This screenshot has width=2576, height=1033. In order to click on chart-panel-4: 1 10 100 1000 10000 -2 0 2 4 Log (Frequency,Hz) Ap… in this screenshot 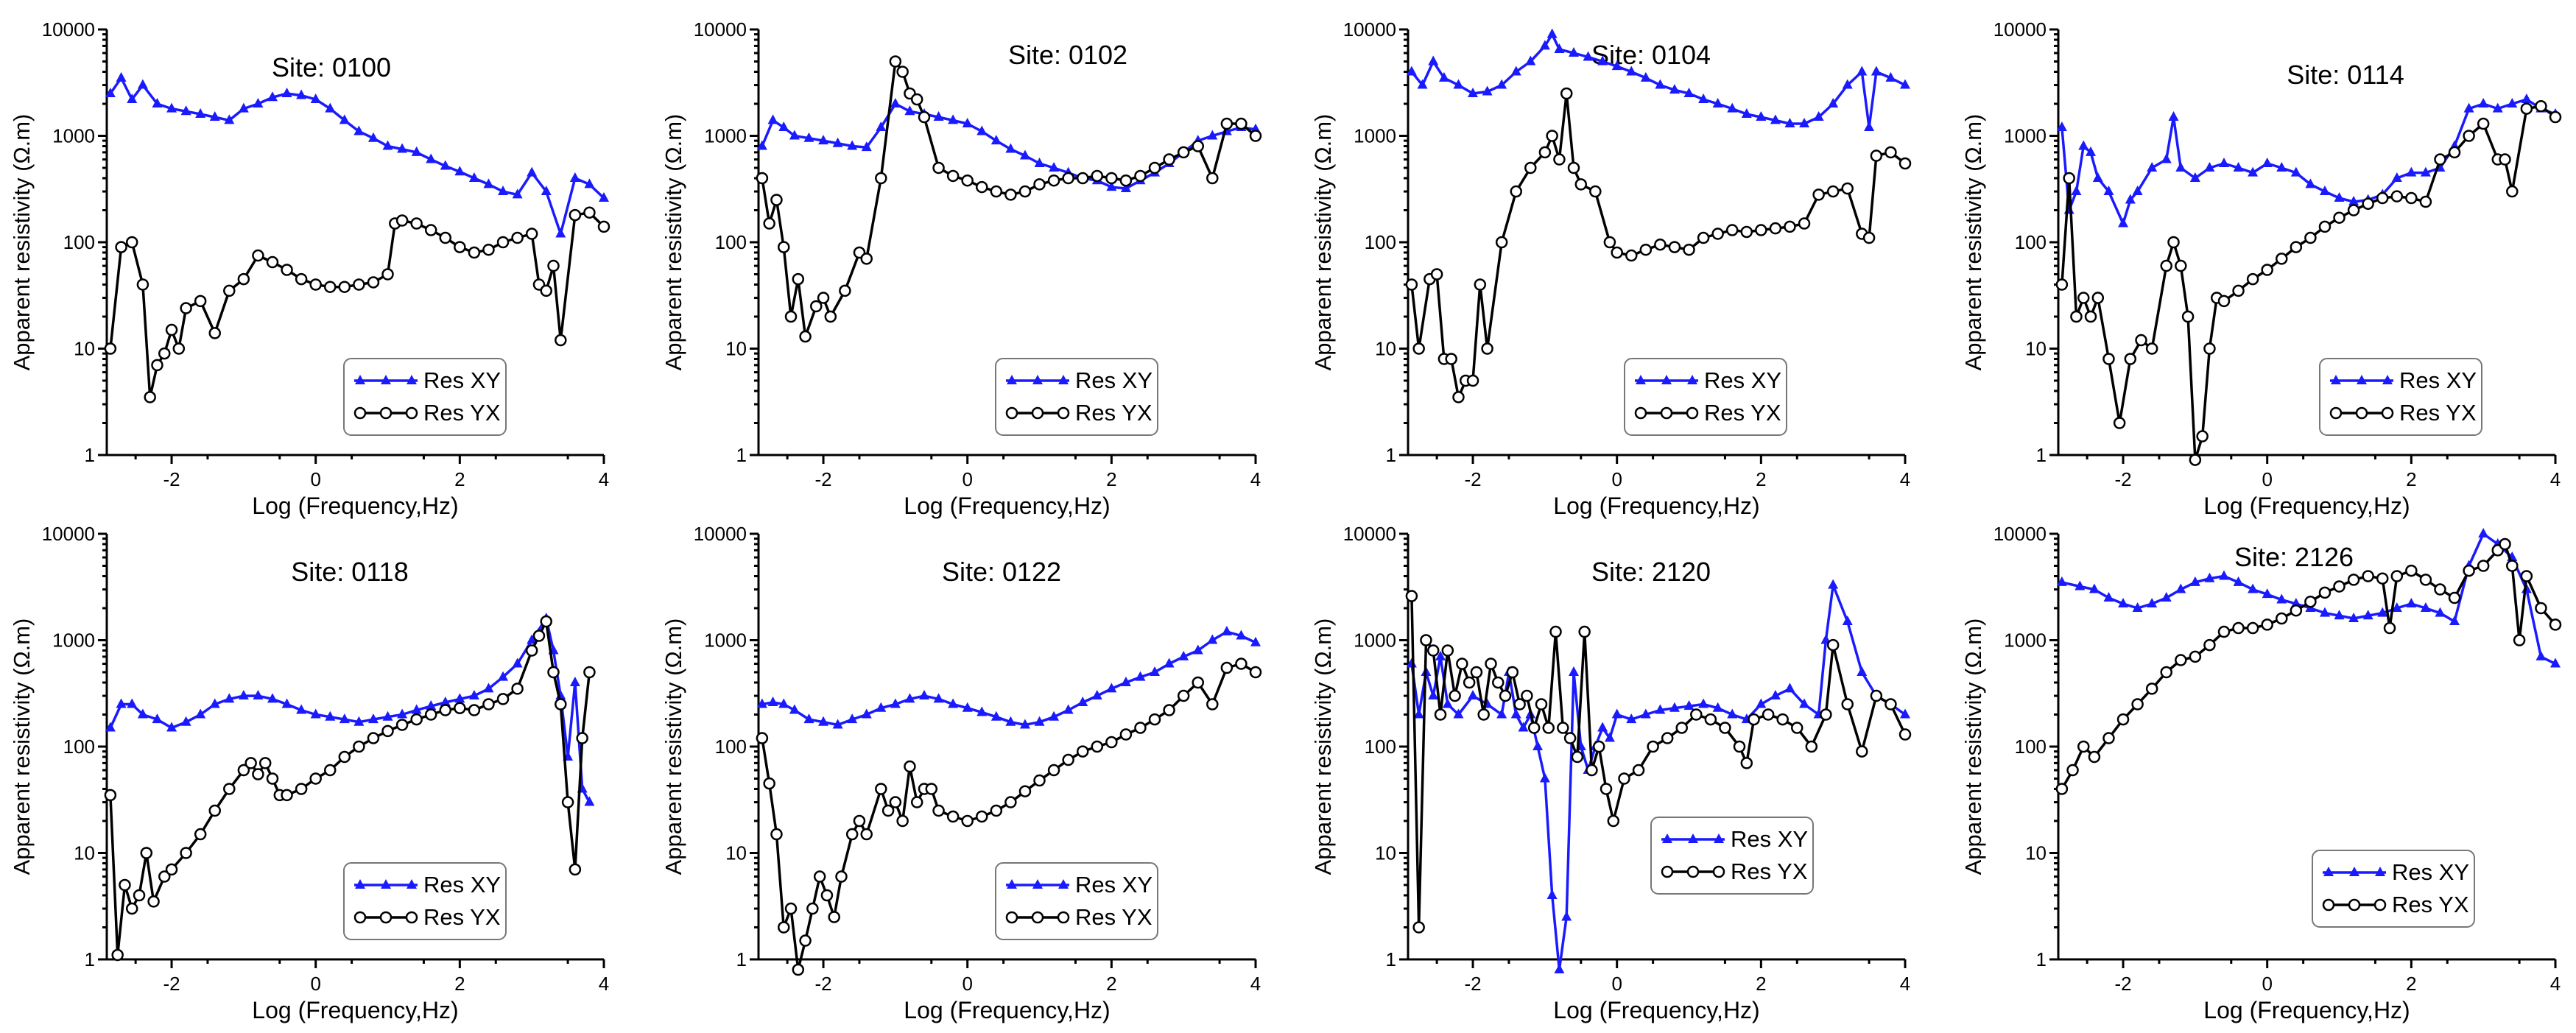, I will do `click(2261, 268)`.